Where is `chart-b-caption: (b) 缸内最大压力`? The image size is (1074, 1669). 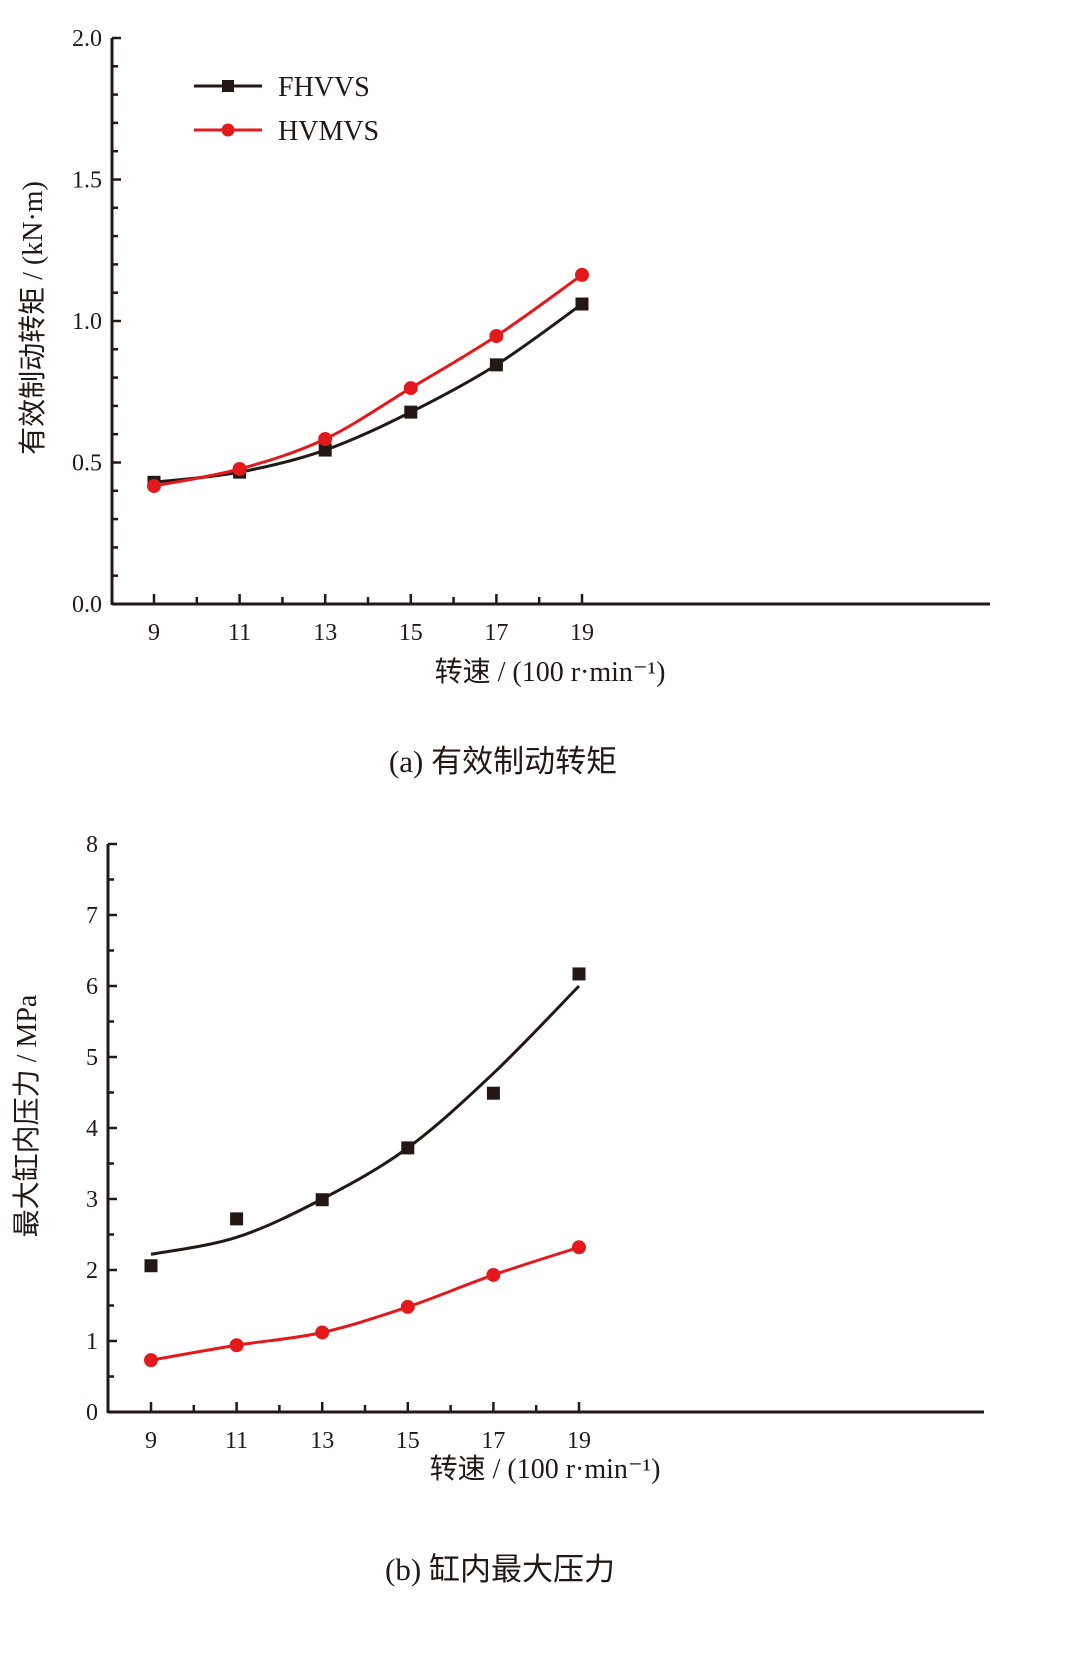
chart-b-caption: (b) 缸内最大压力 is located at coordinates (500, 1569).